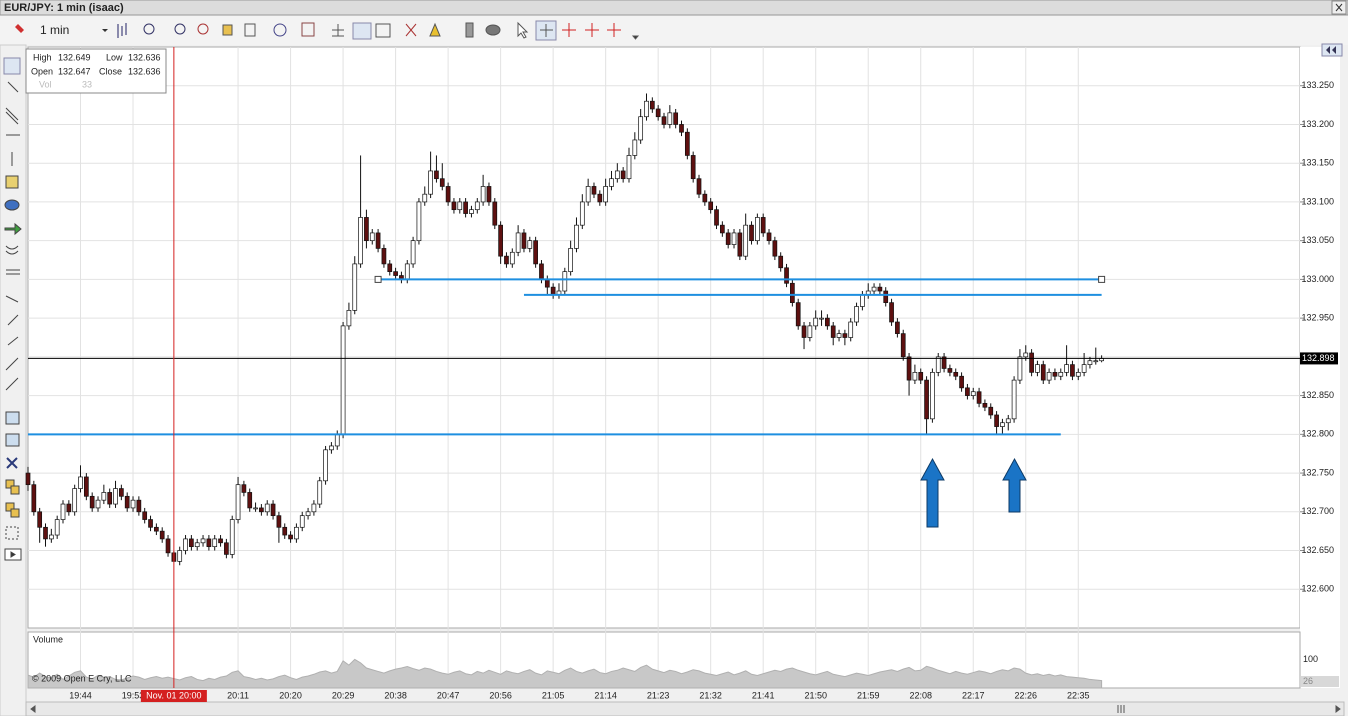 The height and width of the screenshot is (721, 1348). I want to click on drawing-tools, so click(12, 309).